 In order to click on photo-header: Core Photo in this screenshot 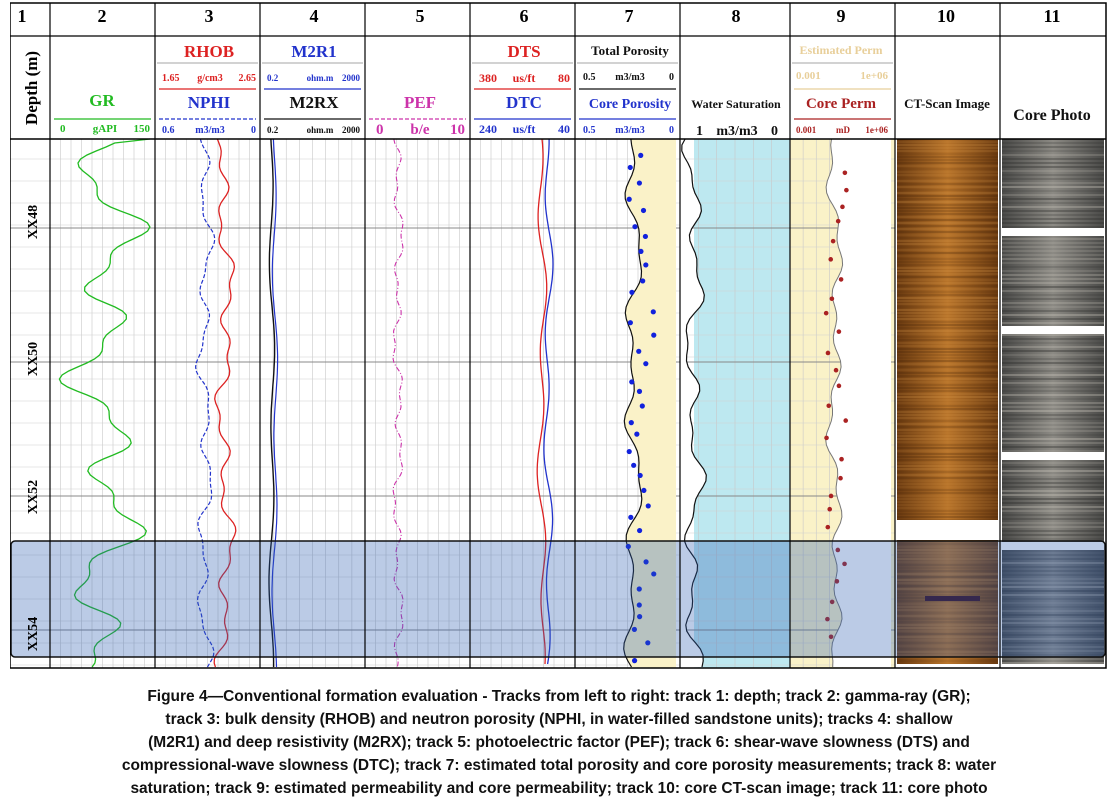, I will do `click(1051, 115)`.